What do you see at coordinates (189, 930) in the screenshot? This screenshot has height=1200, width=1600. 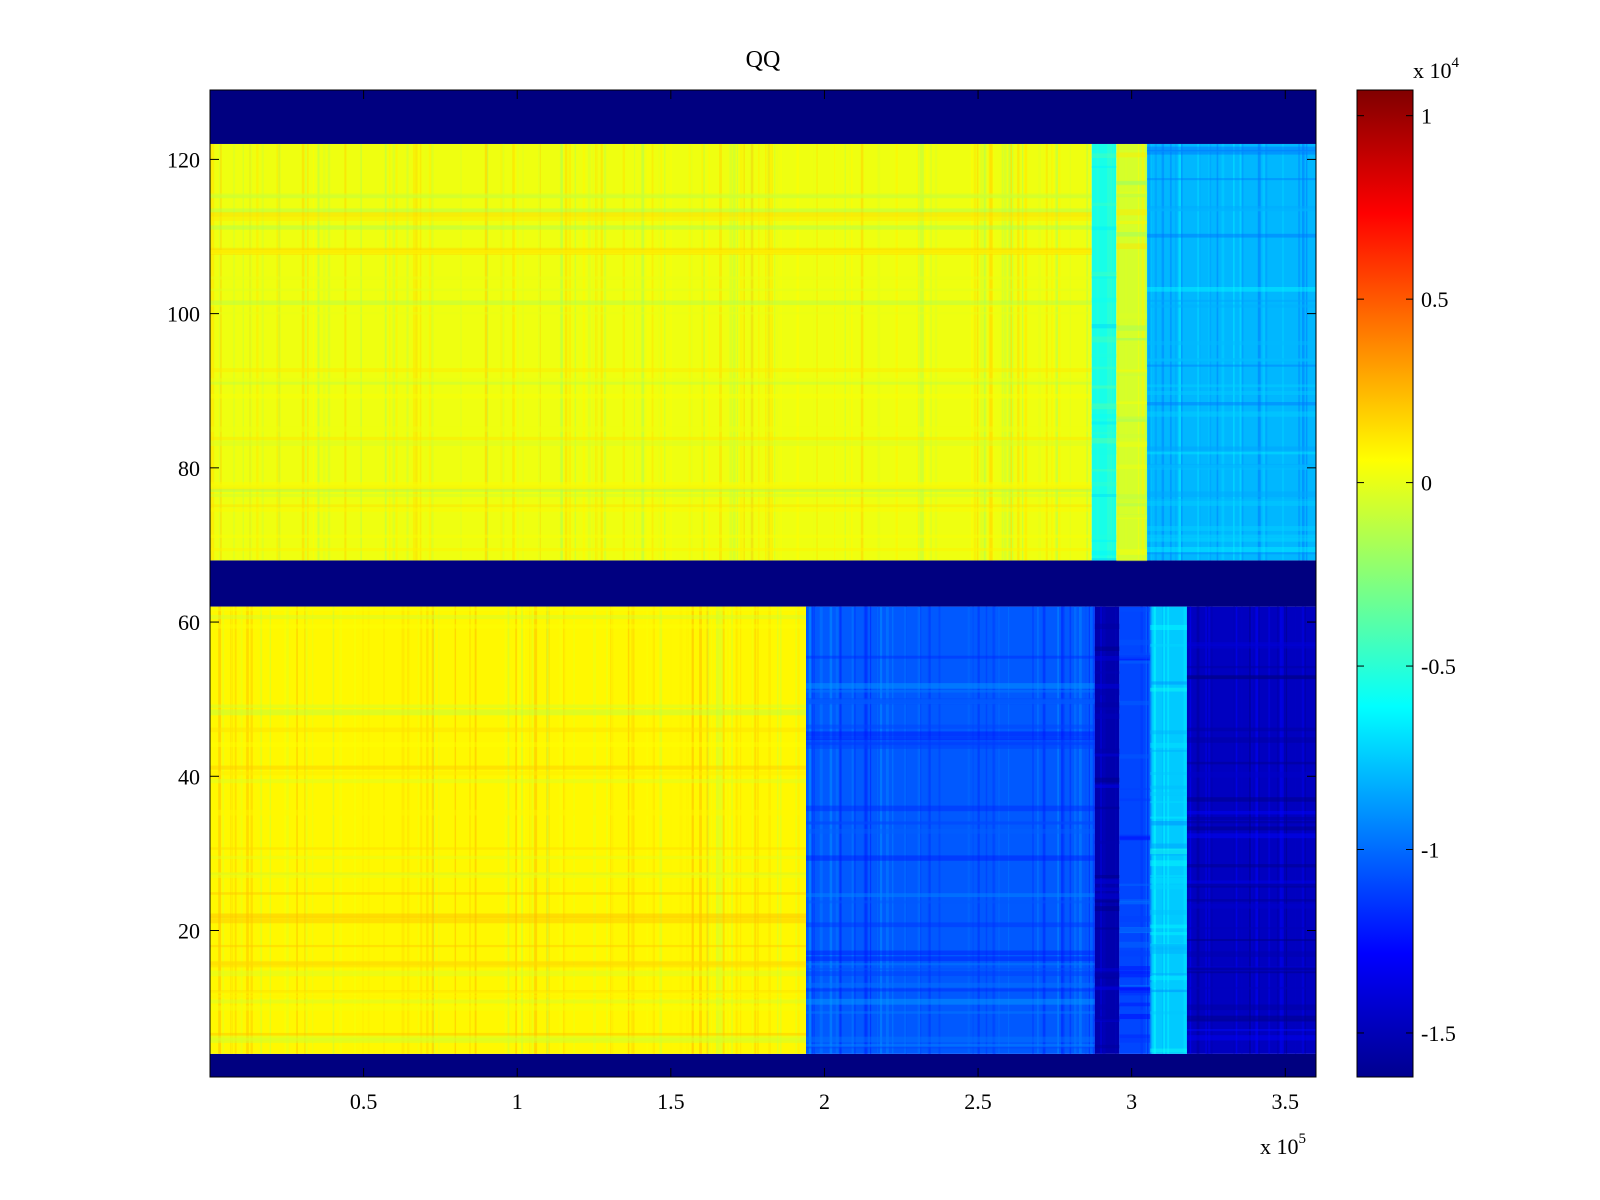 I see `y-tick-label: 20` at bounding box center [189, 930].